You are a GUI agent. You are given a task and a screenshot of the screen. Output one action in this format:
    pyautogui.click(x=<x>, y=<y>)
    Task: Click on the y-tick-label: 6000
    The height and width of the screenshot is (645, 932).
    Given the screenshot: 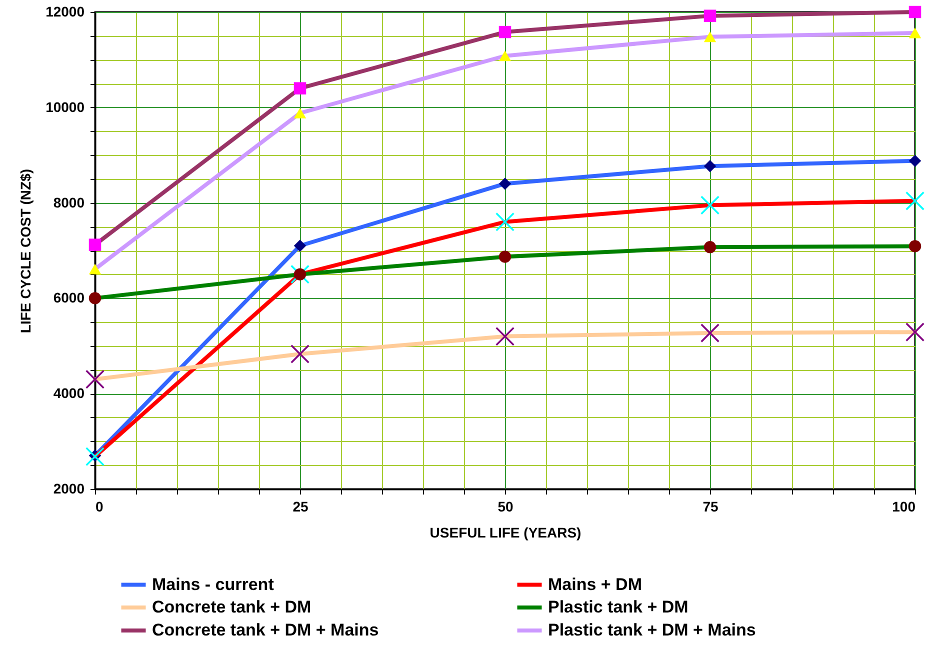 What is the action you would take?
    pyautogui.click(x=69, y=298)
    